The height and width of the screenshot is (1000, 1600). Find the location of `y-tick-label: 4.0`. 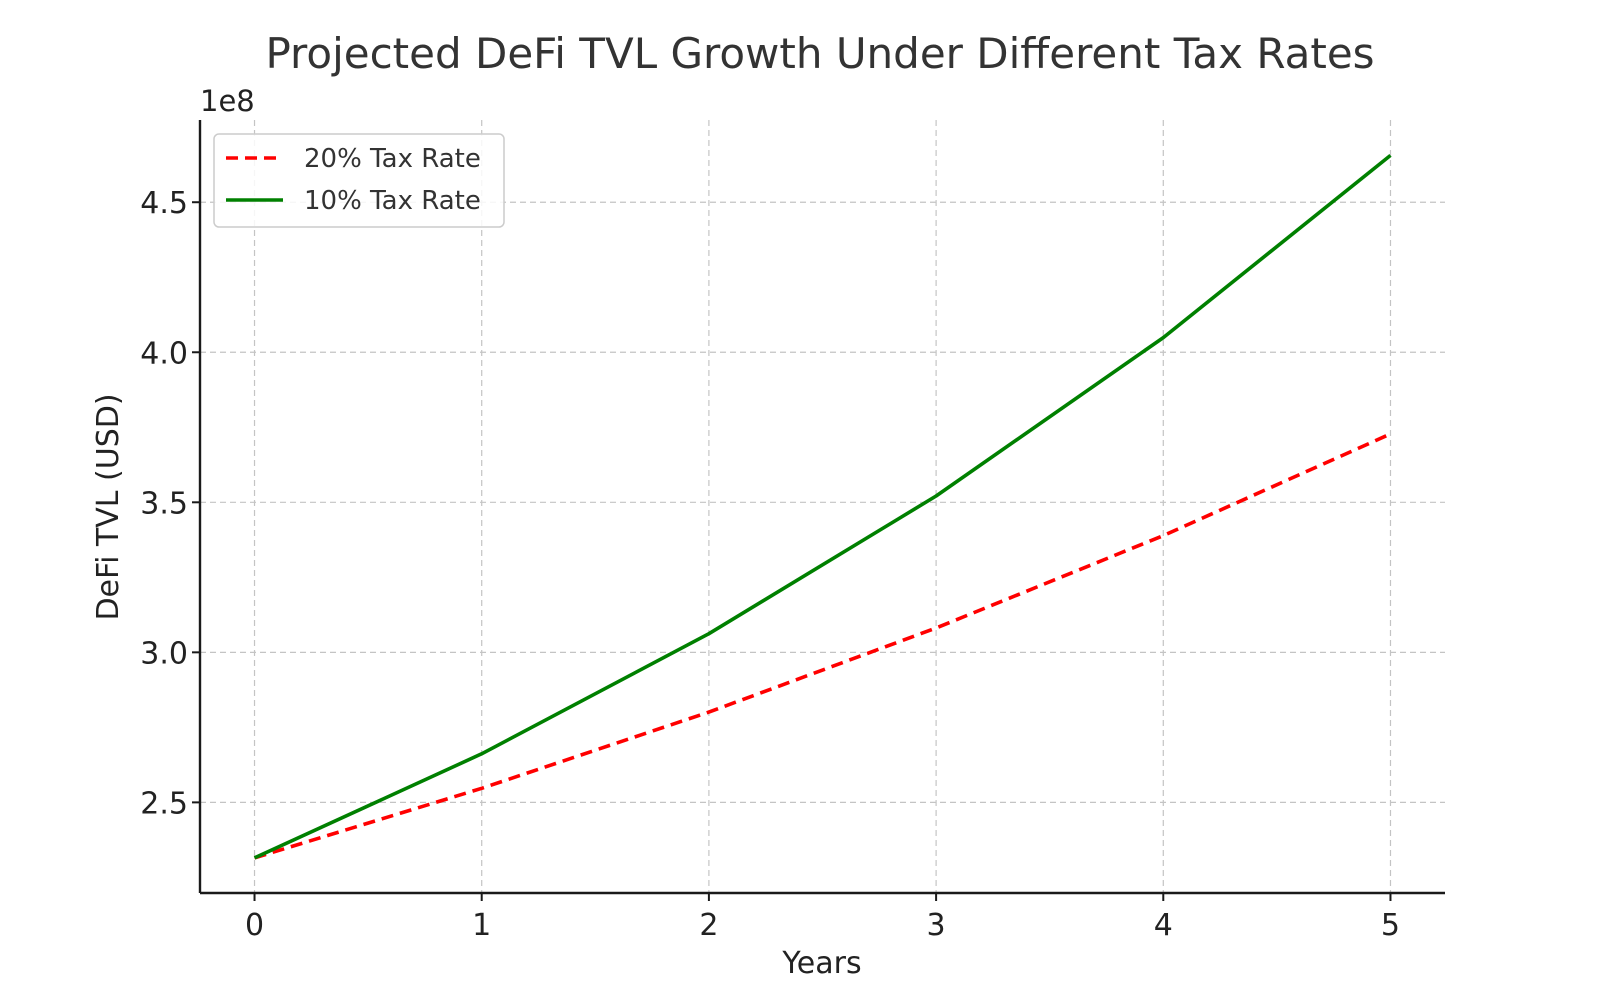

y-tick-label: 4.0 is located at coordinates (164, 353).